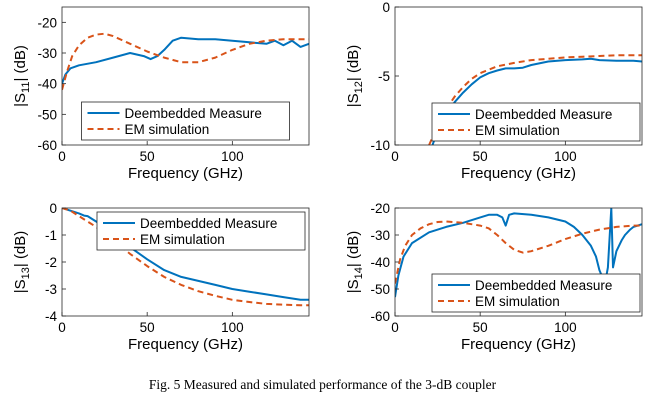 The height and width of the screenshot is (397, 645). I want to click on y-tick-label: -3, so click(51, 289).